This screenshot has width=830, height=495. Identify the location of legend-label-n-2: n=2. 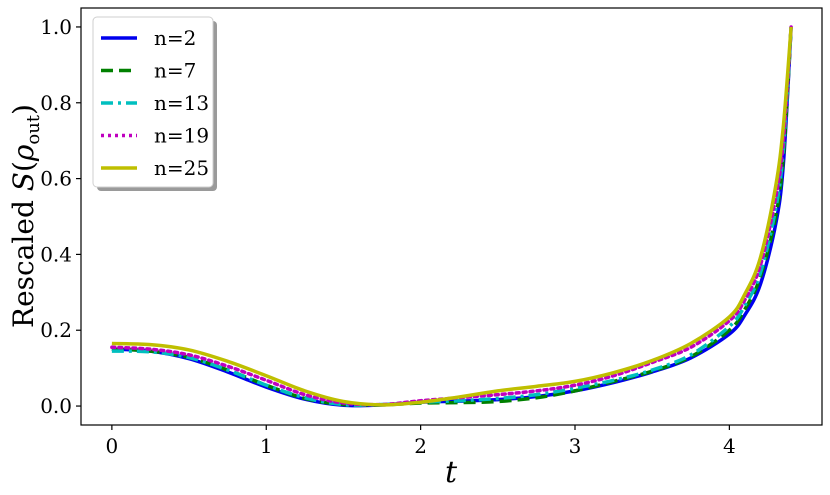
(175, 38).